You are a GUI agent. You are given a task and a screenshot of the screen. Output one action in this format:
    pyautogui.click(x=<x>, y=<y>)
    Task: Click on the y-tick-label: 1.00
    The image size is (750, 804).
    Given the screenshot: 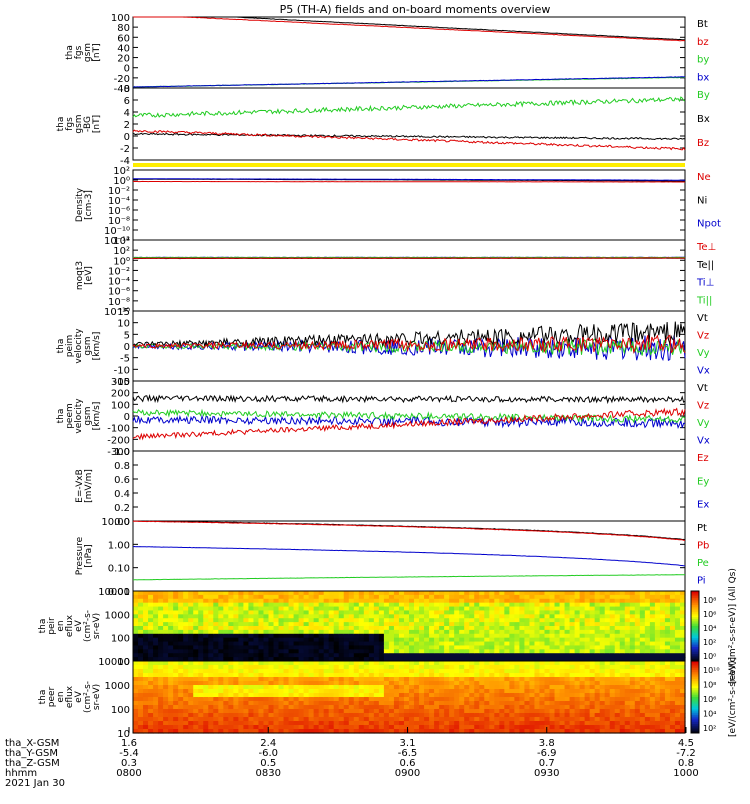 What is the action you would take?
    pyautogui.click(x=119, y=545)
    